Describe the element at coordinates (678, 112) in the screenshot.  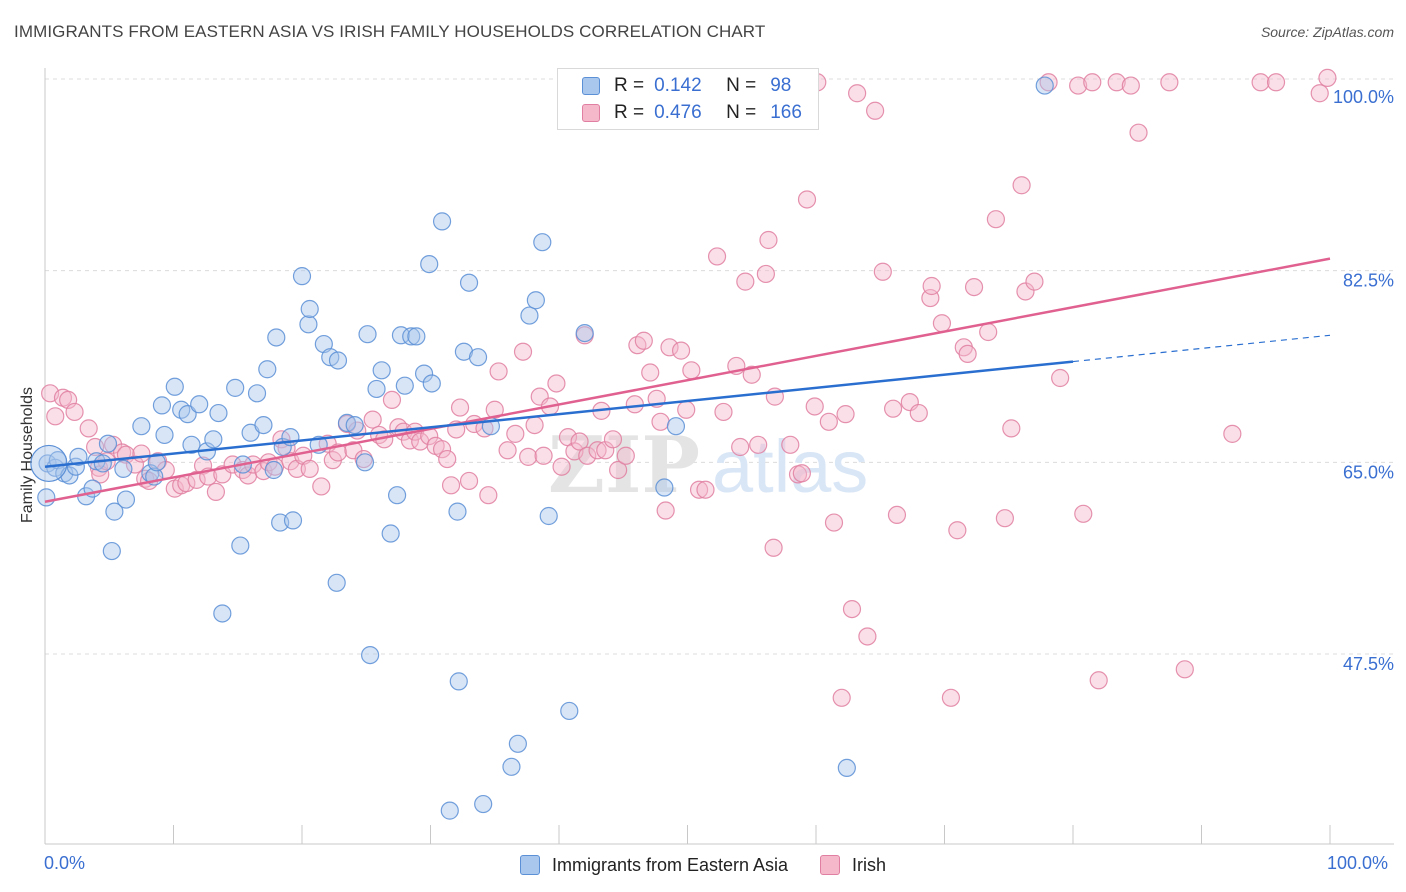
I see `r-value-irish: 0.476` at that location.